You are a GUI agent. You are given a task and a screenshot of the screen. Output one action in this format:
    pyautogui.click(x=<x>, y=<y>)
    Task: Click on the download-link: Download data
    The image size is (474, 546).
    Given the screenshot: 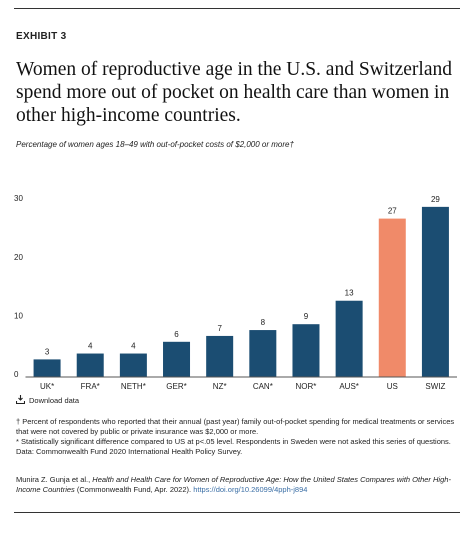 What is the action you would take?
    pyautogui.click(x=47, y=400)
    